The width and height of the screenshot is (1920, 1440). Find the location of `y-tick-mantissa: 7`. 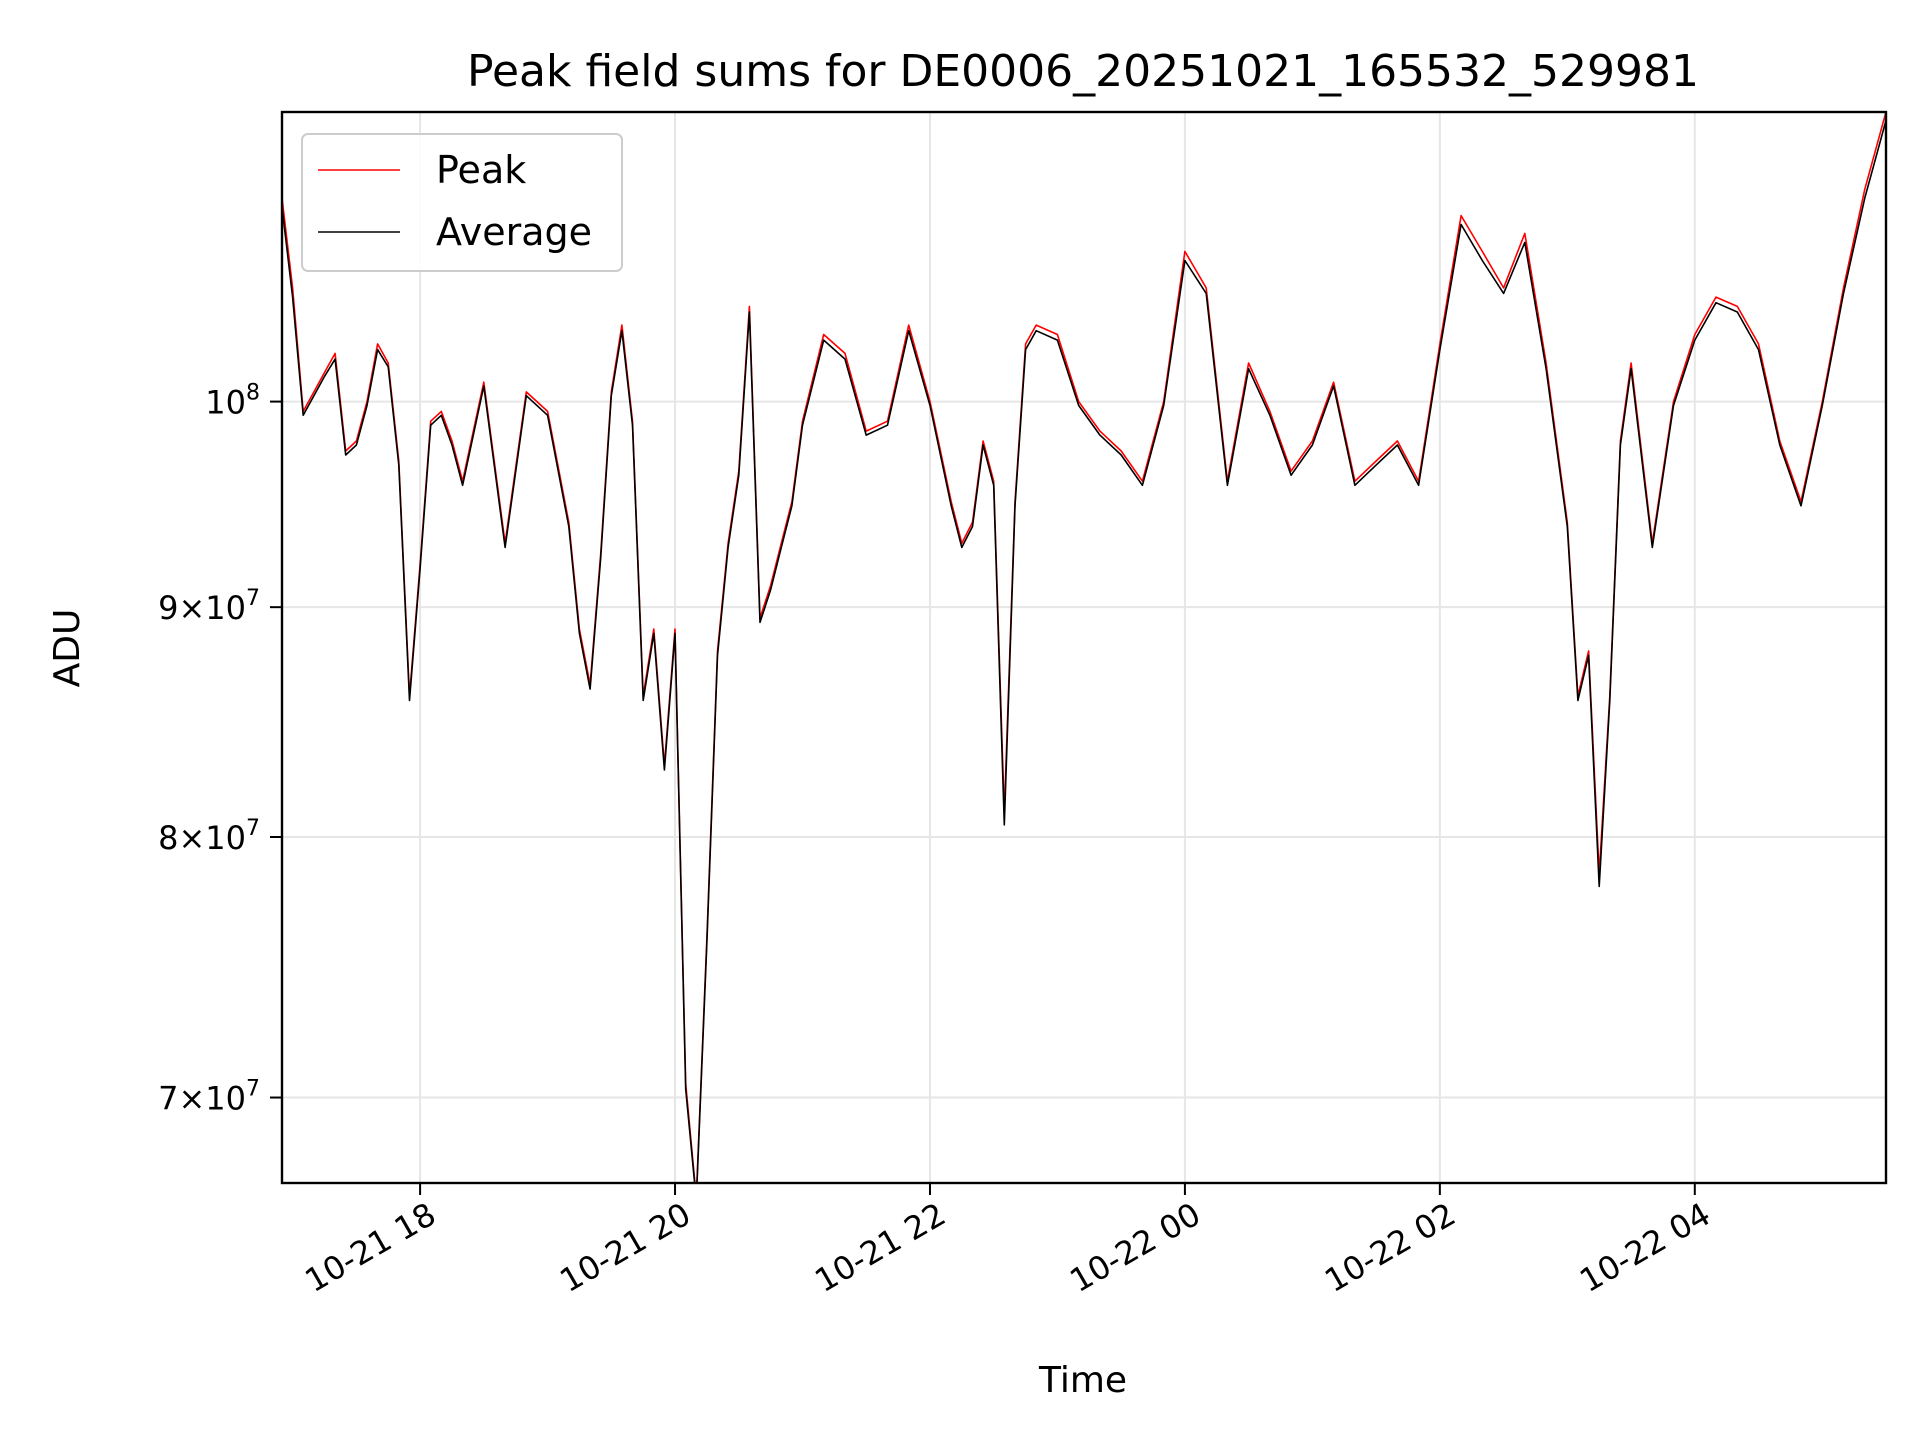

y-tick-mantissa: 7 is located at coordinates (168, 1099).